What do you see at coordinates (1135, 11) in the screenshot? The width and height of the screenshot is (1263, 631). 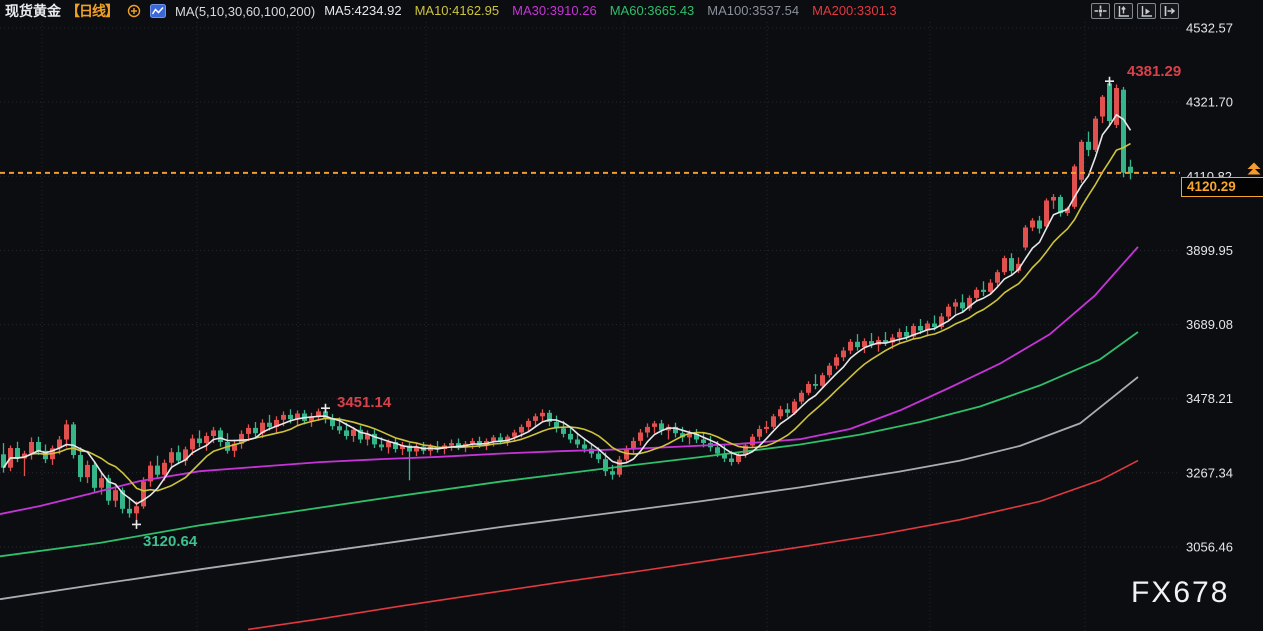 I see `chart-toolbar` at bounding box center [1135, 11].